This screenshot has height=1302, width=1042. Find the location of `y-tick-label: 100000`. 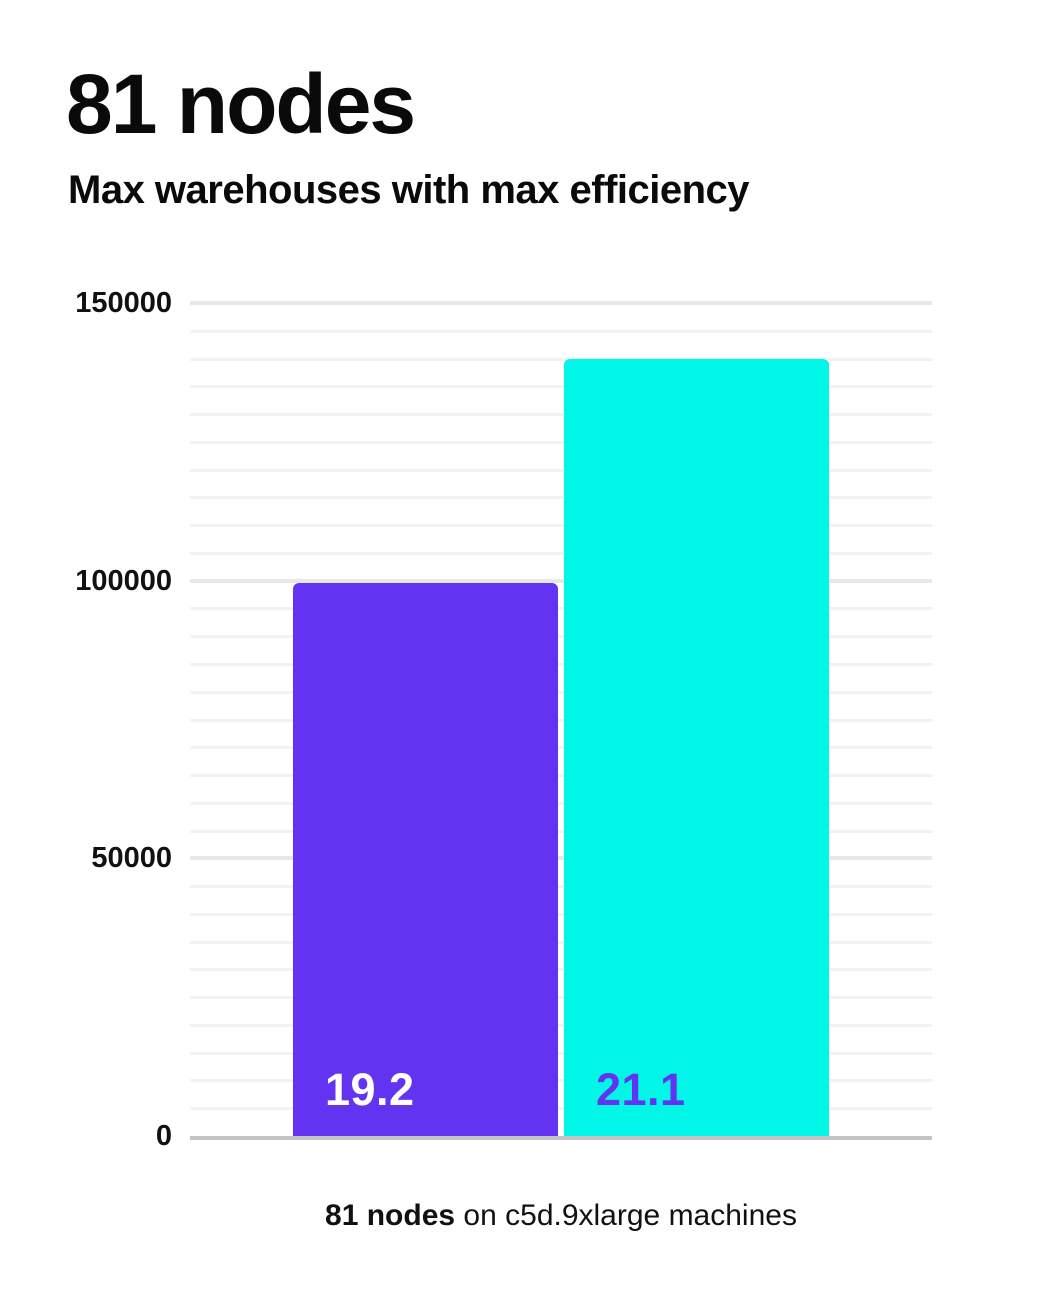

y-tick-label: 100000 is located at coordinates (123, 580).